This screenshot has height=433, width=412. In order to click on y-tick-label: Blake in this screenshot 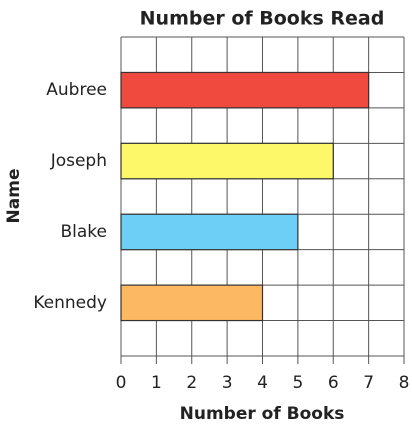, I will do `click(83, 232)`.